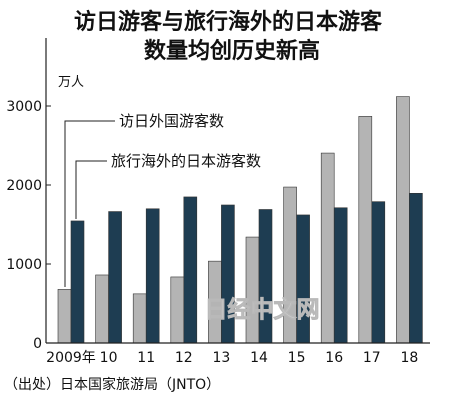  What do you see at coordinates (232, 358) in the screenshot?
I see `x-axis: 2009年 10 11 12 13 14 15 16 17 18` at bounding box center [232, 358].